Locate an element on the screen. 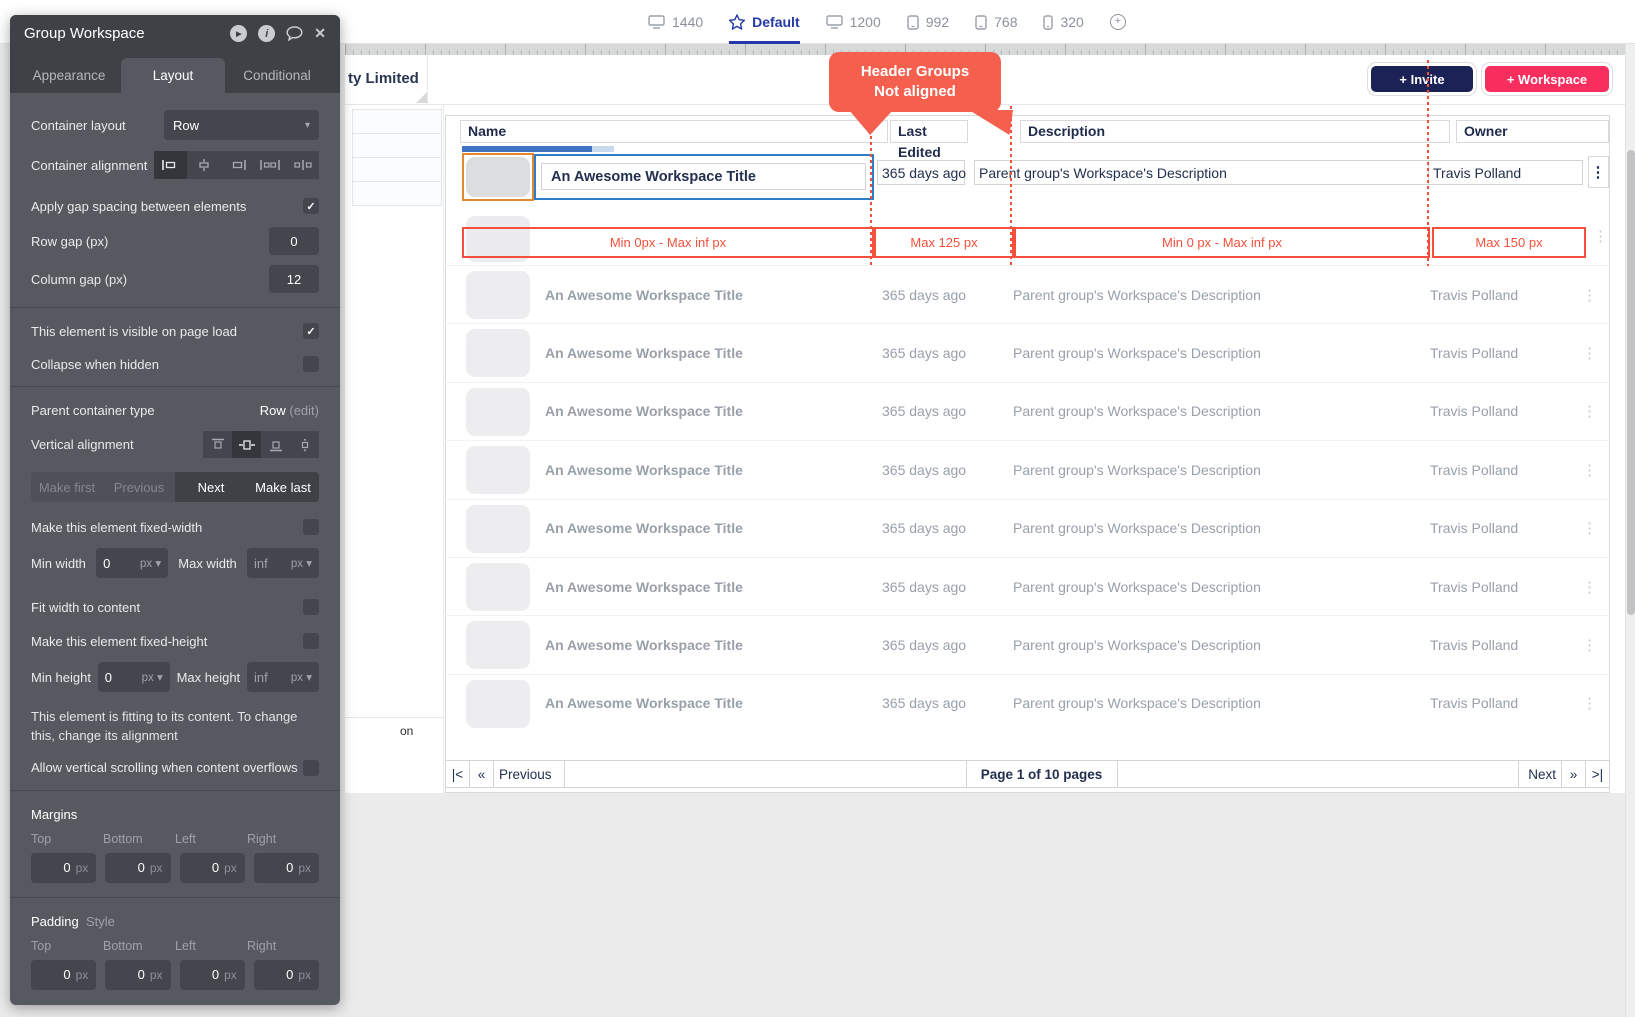 Image resolution: width=1635 pixels, height=1017 pixels. padding-style-link: Style is located at coordinates (100, 921).